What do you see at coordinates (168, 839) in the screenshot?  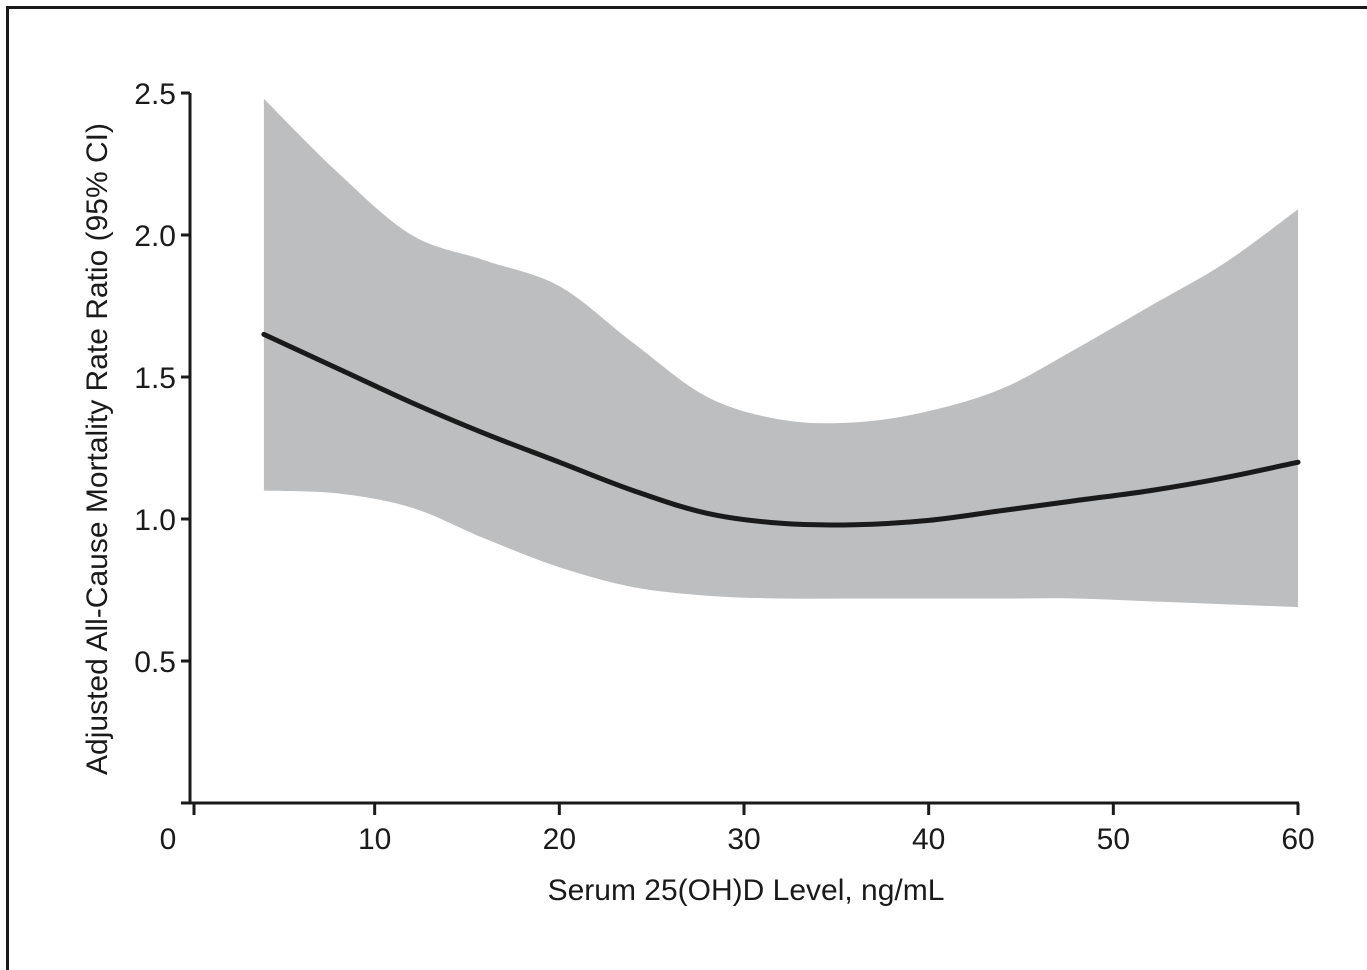 I see `x-tick-label: 0` at bounding box center [168, 839].